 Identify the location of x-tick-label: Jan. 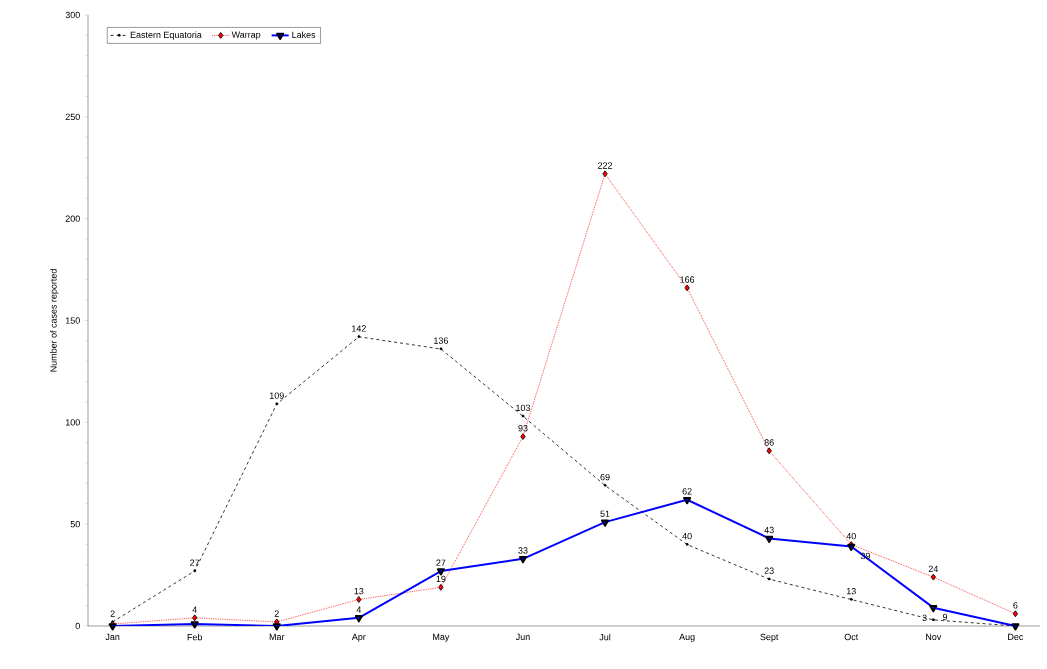
(112, 637).